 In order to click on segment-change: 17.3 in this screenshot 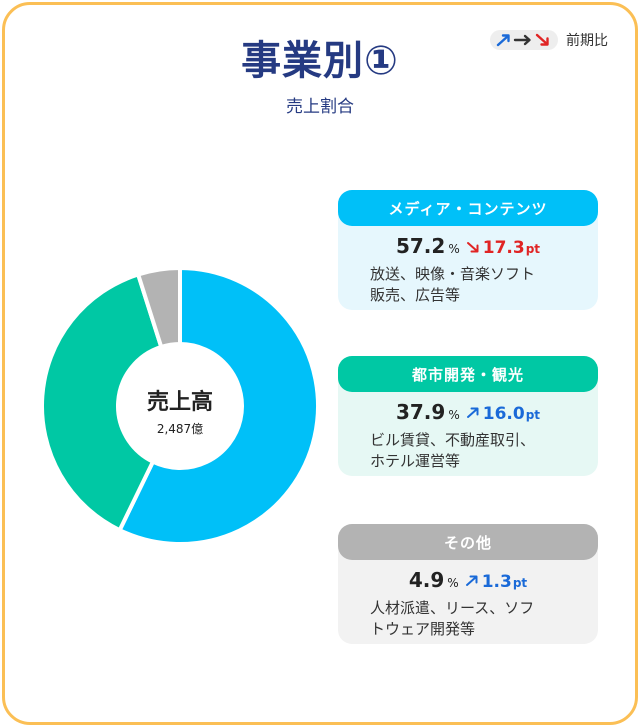, I will do `click(503, 248)`.